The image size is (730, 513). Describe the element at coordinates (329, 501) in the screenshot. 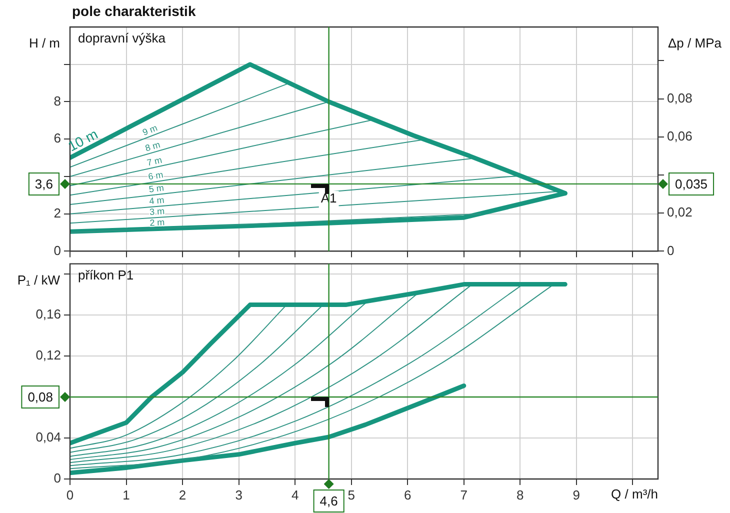

I see `ref-line-label: 4,6` at that location.